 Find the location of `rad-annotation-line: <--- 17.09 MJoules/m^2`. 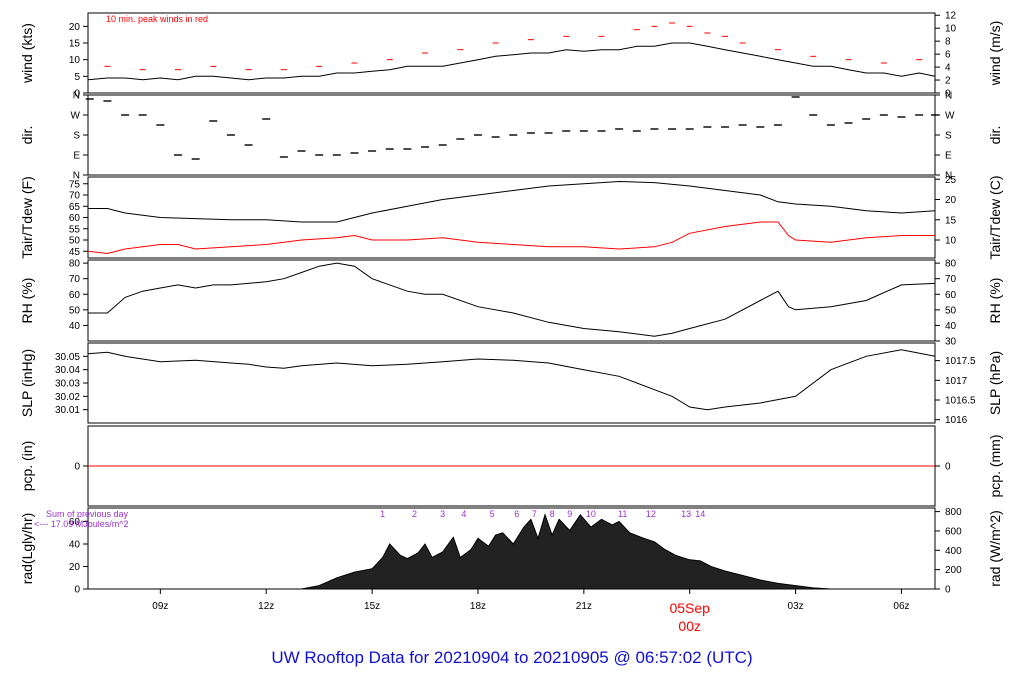

rad-annotation-line: <--- 17.09 MJoules/m^2 is located at coordinates (81, 524).